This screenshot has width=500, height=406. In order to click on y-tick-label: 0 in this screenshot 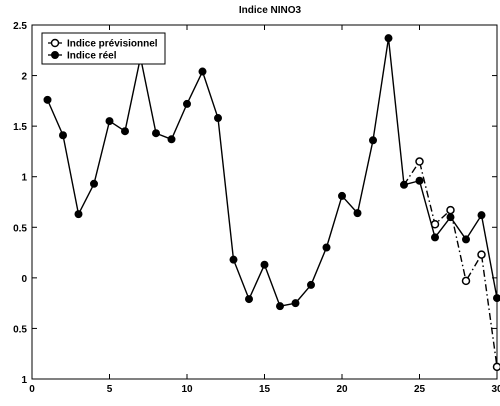, I will do `click(24, 279)`.